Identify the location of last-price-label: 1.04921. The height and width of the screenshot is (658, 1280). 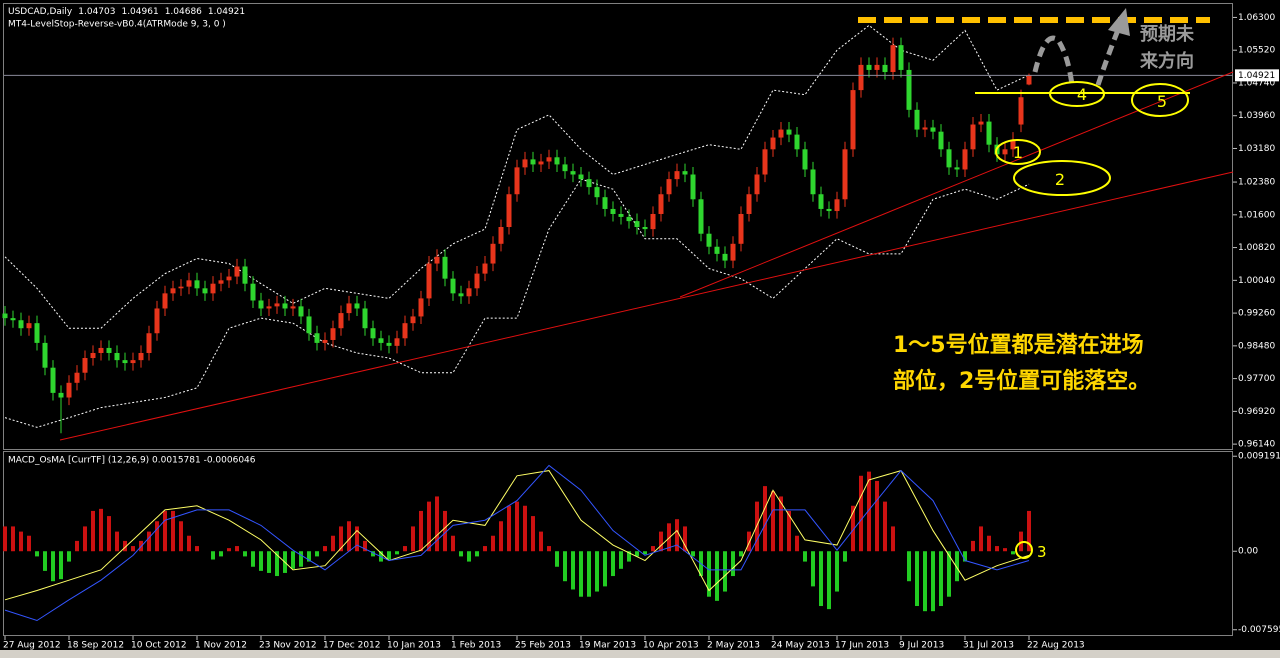
(1256, 76).